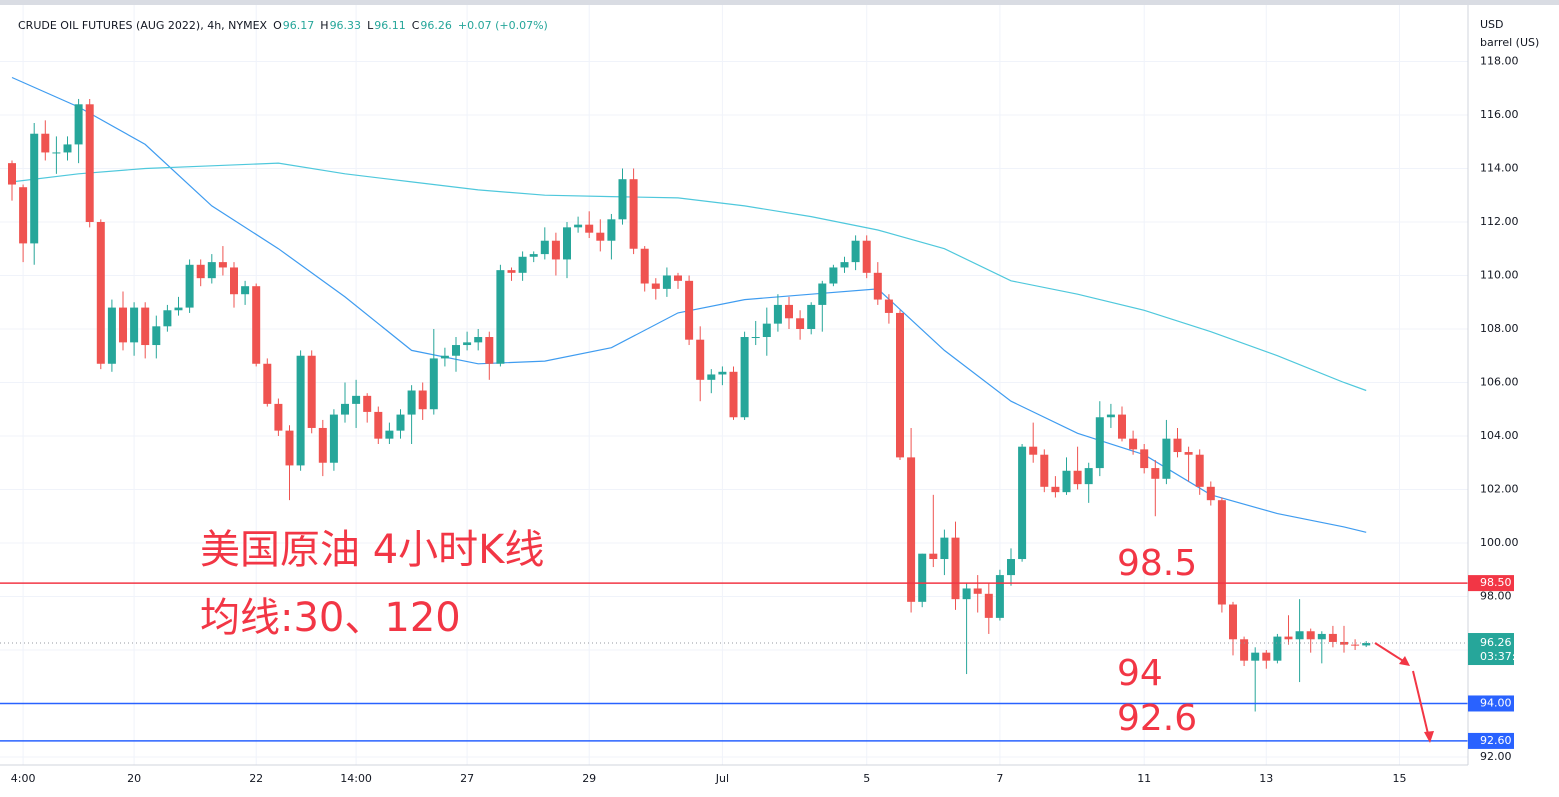 The width and height of the screenshot is (1559, 797). Describe the element at coordinates (1499, 542) in the screenshot. I see `y-tick-label: 100.00` at that location.